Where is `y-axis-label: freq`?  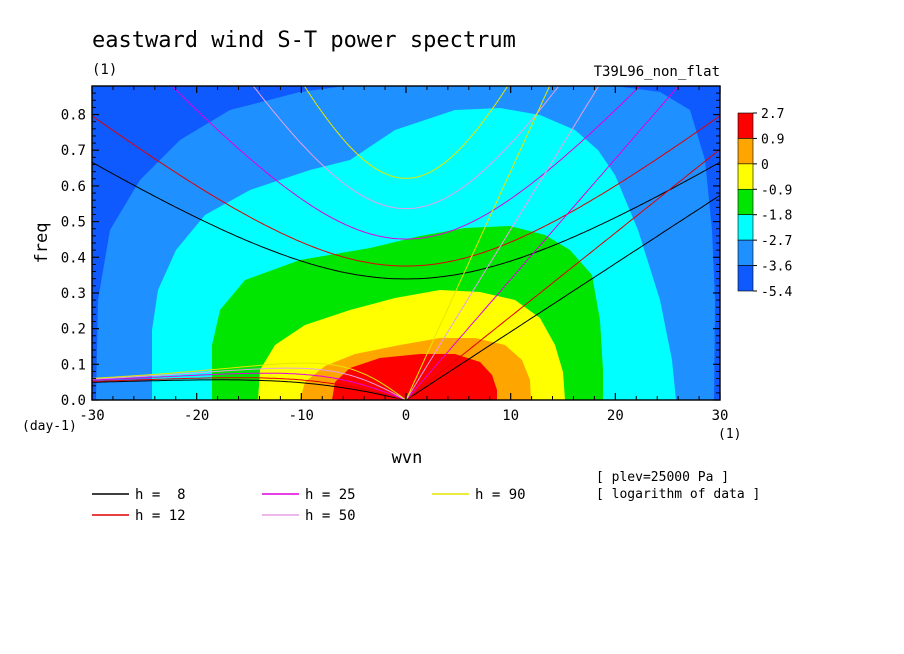
y-axis-label: freq is located at coordinates (42, 243).